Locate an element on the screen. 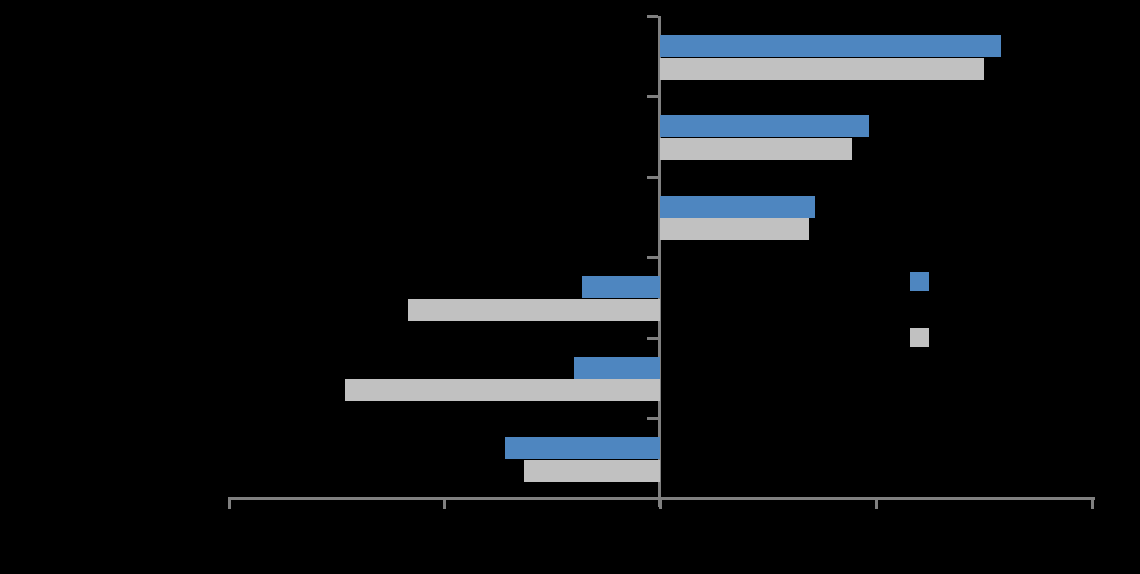 Image resolution: width=1140 pixels, height=574 pixels. bar-series2-category4 is located at coordinates (533, 309).